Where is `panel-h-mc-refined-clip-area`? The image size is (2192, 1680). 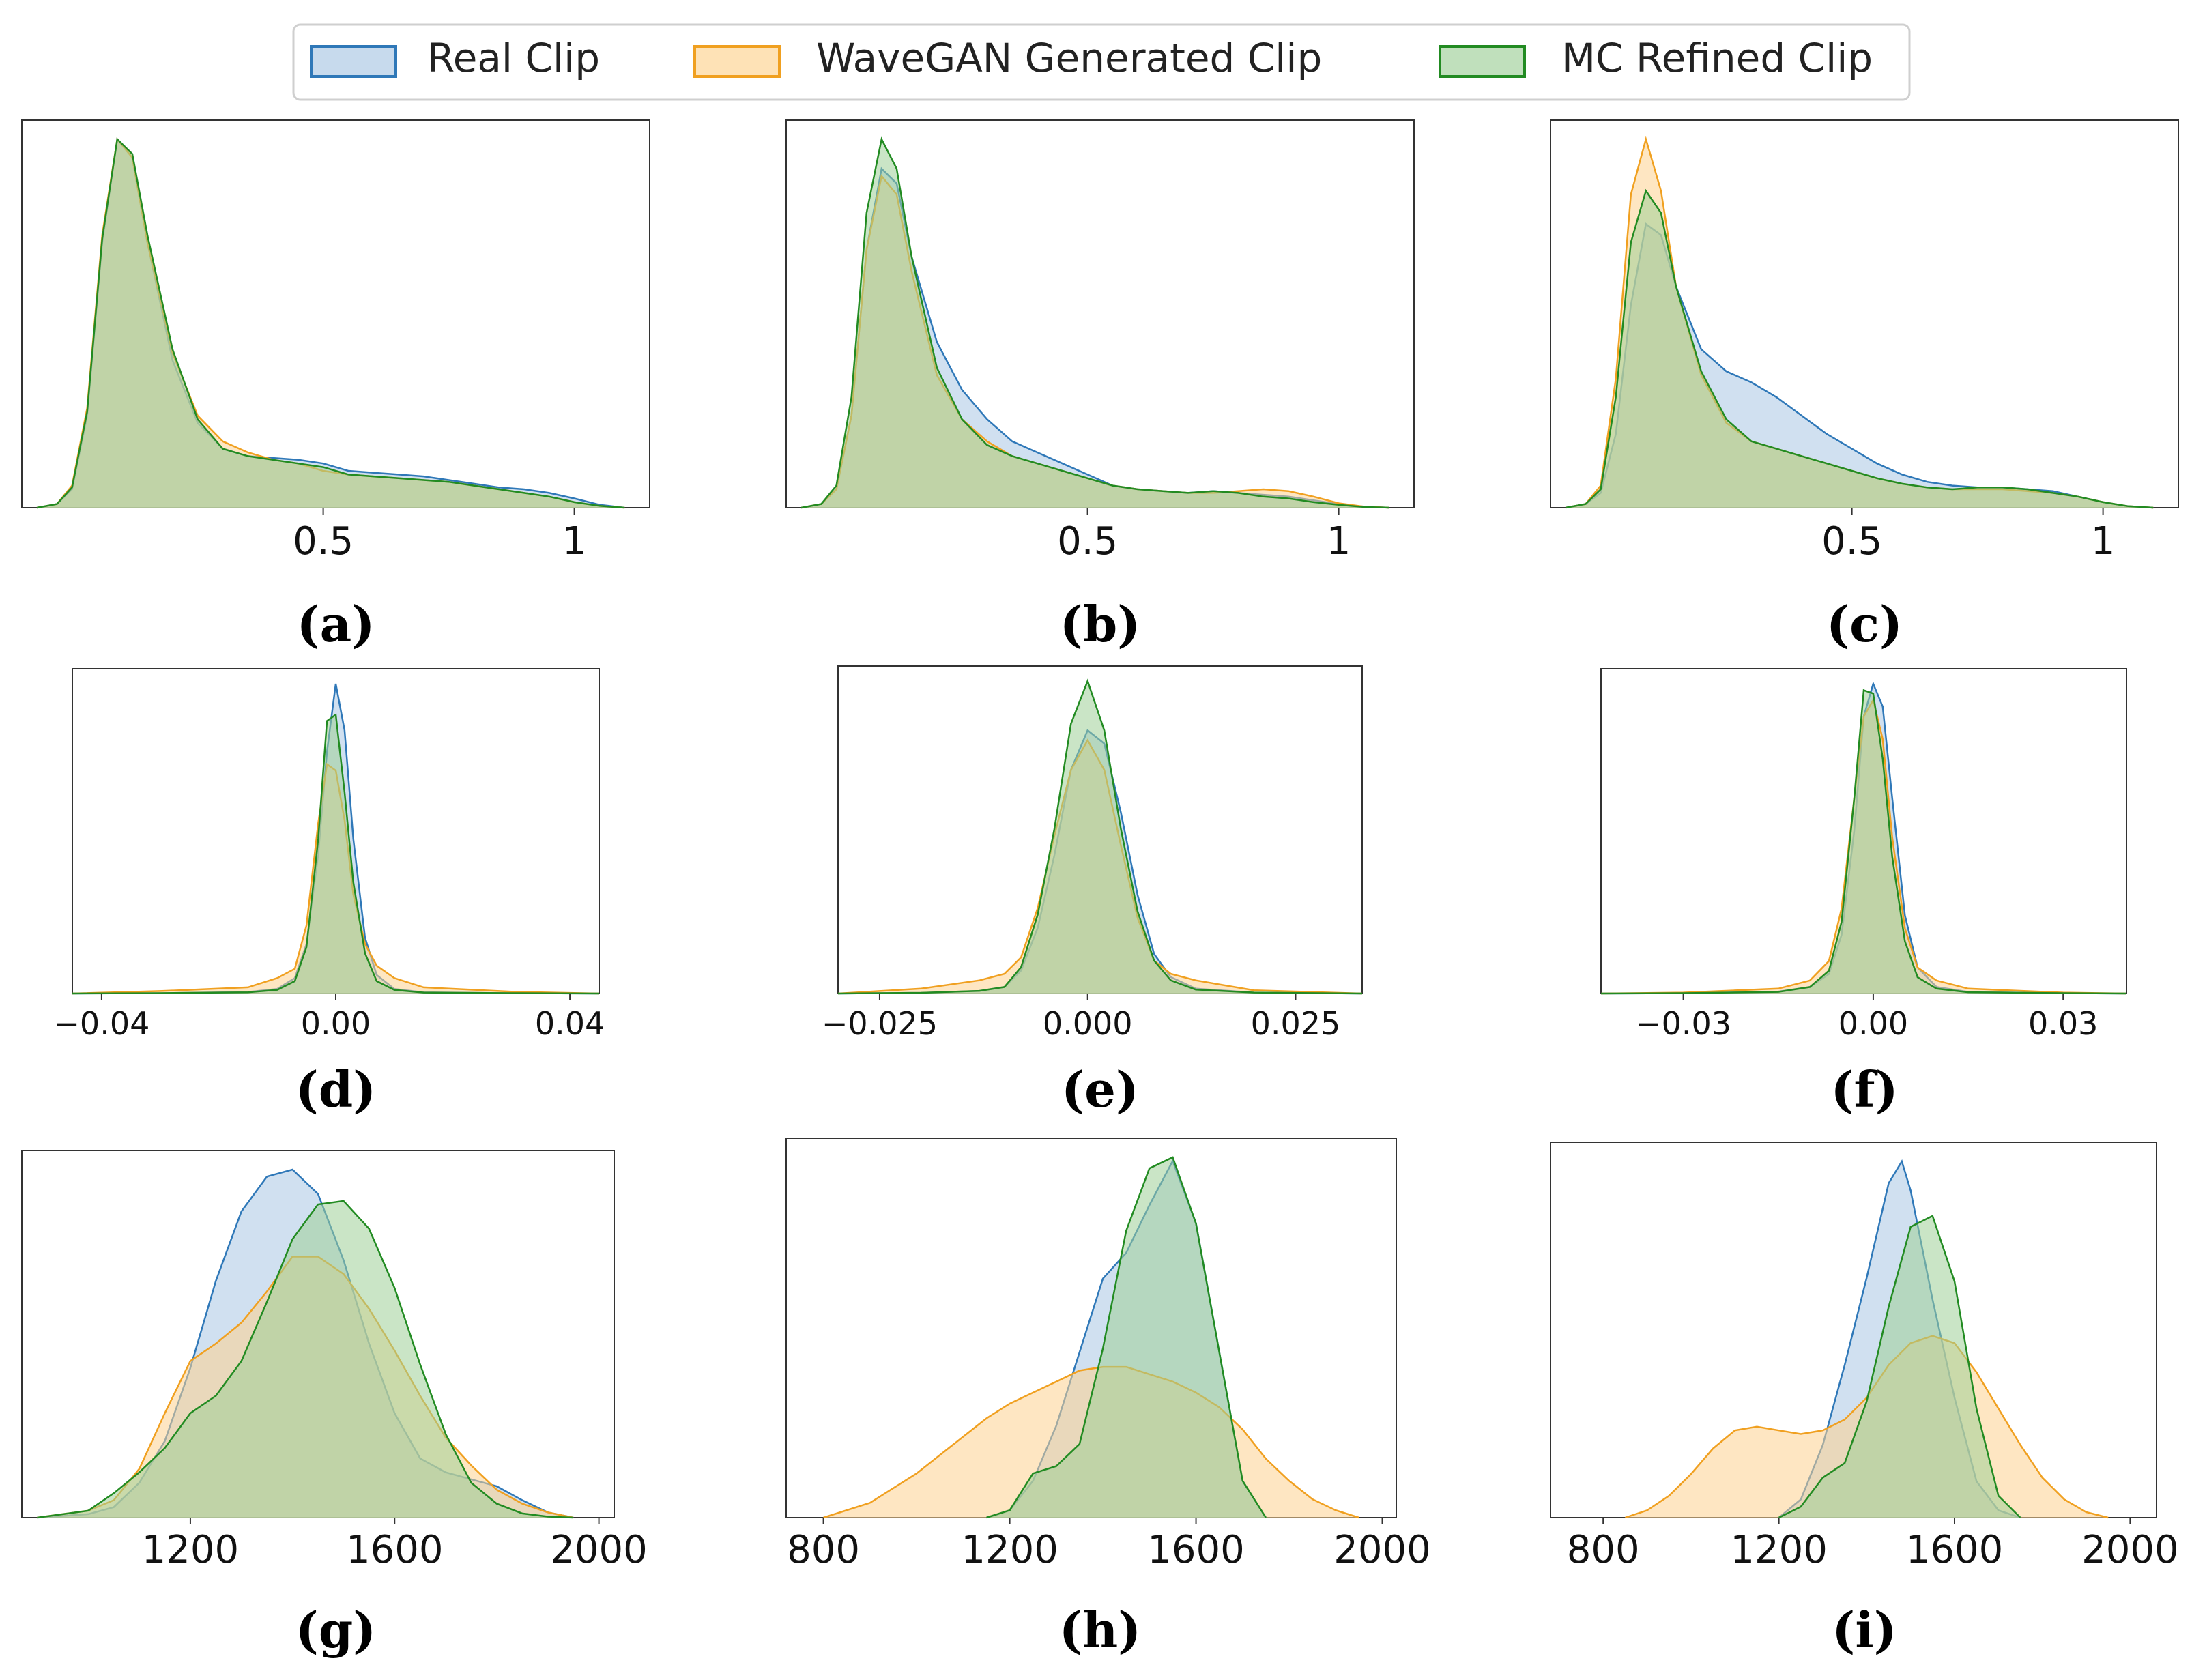
panel-h-mc-refined-clip-area is located at coordinates (1126, 1337).